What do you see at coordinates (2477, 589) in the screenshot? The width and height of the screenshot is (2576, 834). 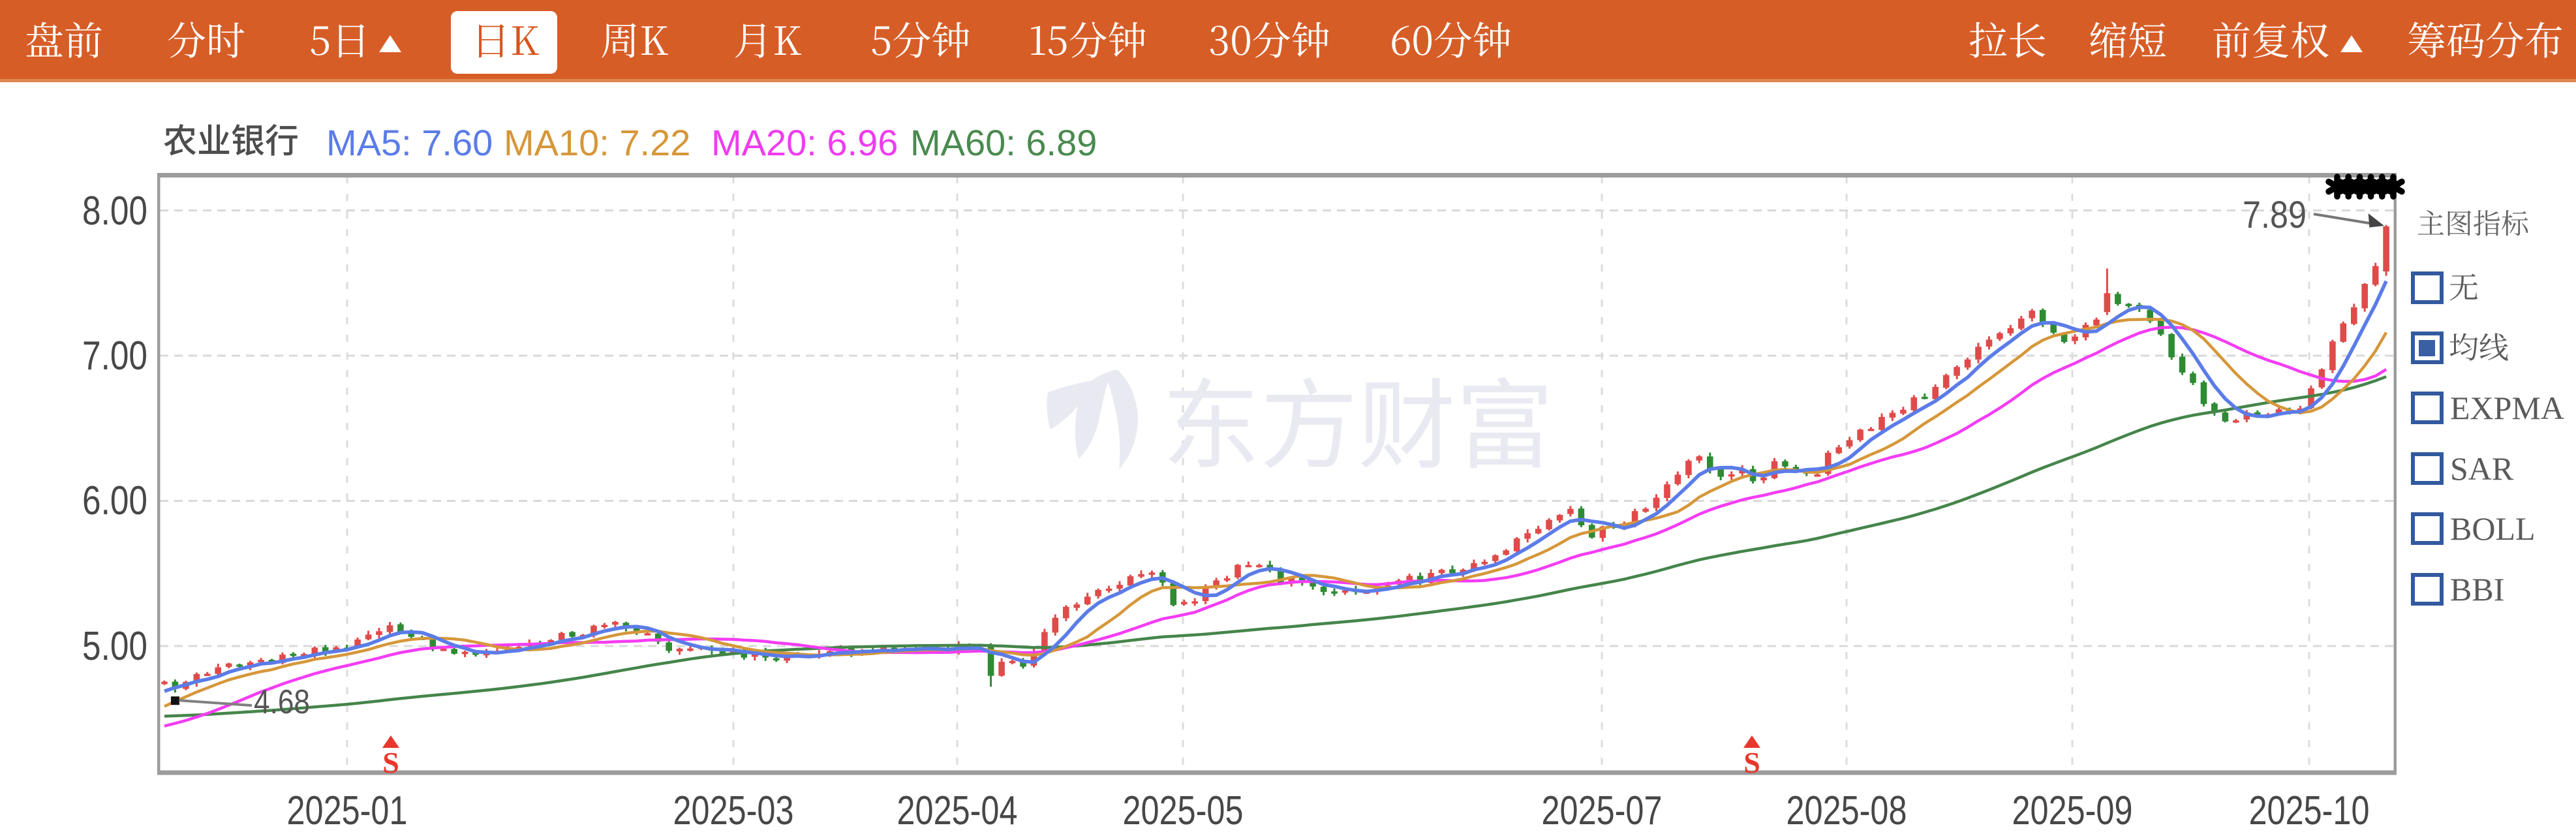 I see `svg-text: BBI` at bounding box center [2477, 589].